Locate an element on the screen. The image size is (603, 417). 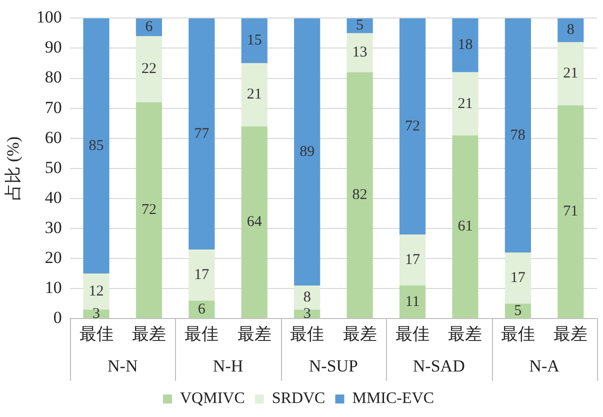
text: N-N is located at coordinates (123, 366).